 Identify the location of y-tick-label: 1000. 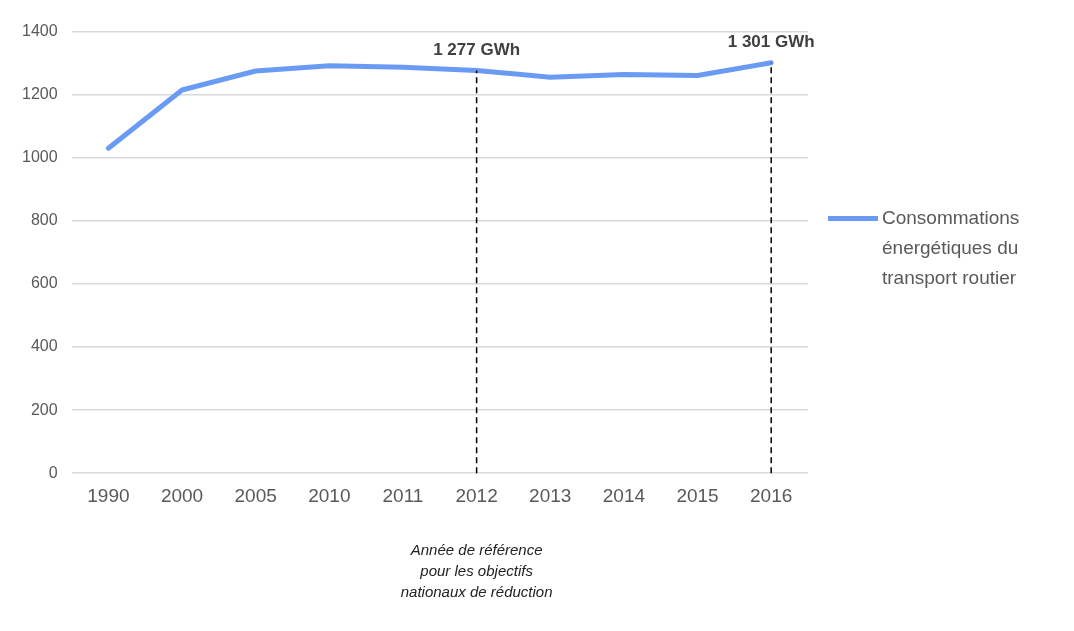
(40, 157).